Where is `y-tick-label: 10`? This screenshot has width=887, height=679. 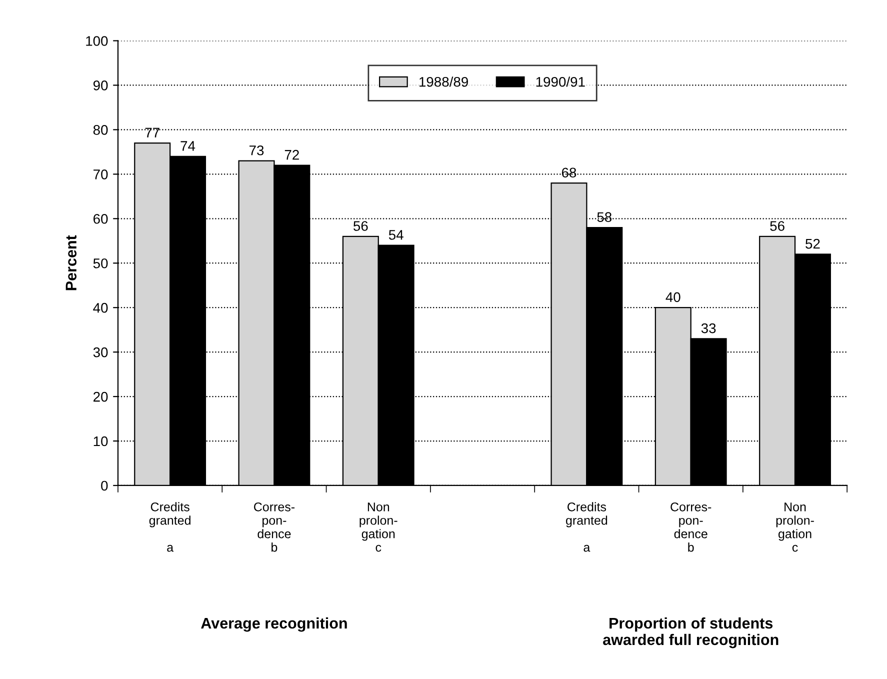
y-tick-label: 10 is located at coordinates (101, 441).